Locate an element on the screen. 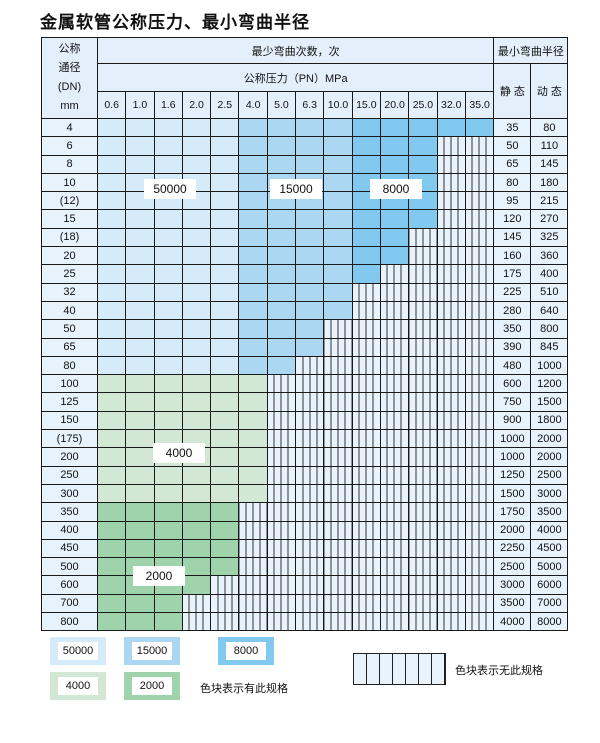 Image resolution: width=600 pixels, height=743 pixels. region-label-50000: 50000 is located at coordinates (170, 189).